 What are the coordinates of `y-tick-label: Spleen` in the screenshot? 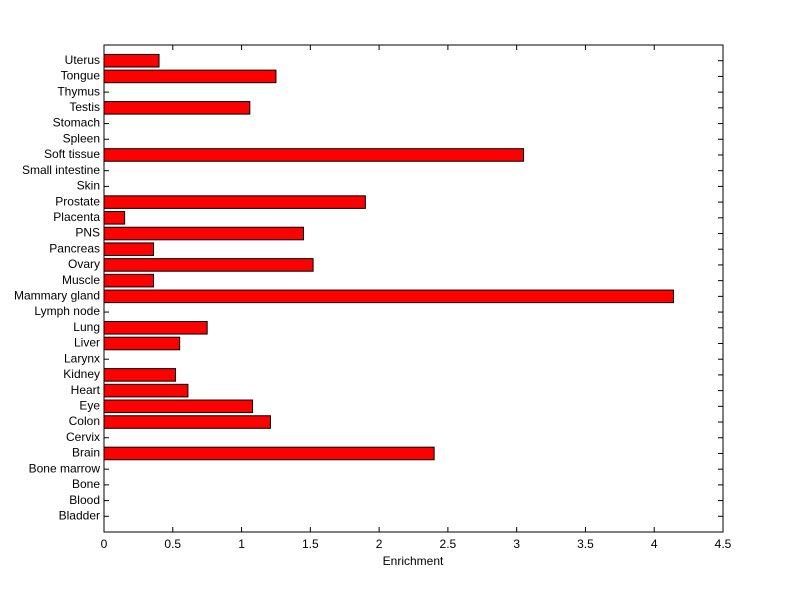 It's located at (81, 138).